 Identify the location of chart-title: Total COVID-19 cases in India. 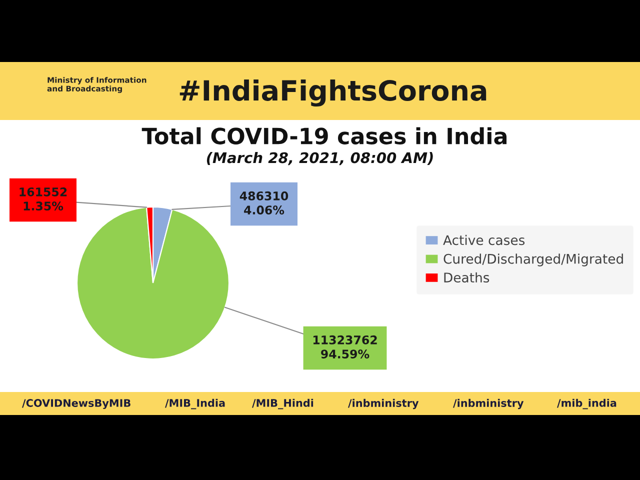
(324, 135).